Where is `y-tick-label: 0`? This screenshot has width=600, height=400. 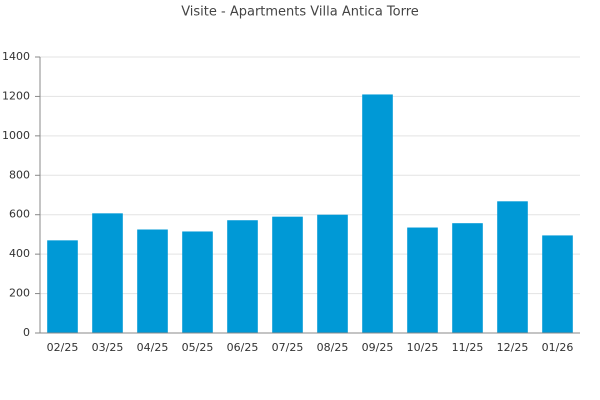
y-tick-label: 0 is located at coordinates (26, 332).